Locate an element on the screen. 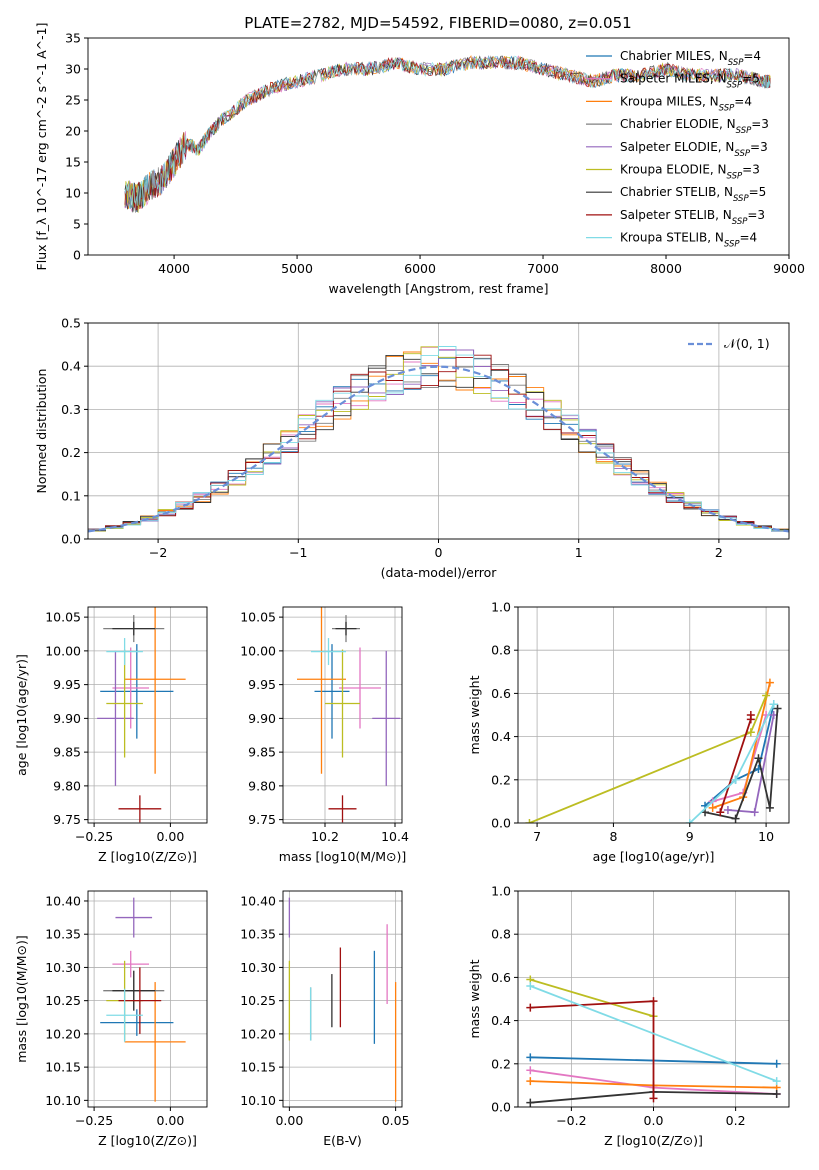 The height and width of the screenshot is (1170, 819). spectrum-xtick-label: 5000 is located at coordinates (297, 268).